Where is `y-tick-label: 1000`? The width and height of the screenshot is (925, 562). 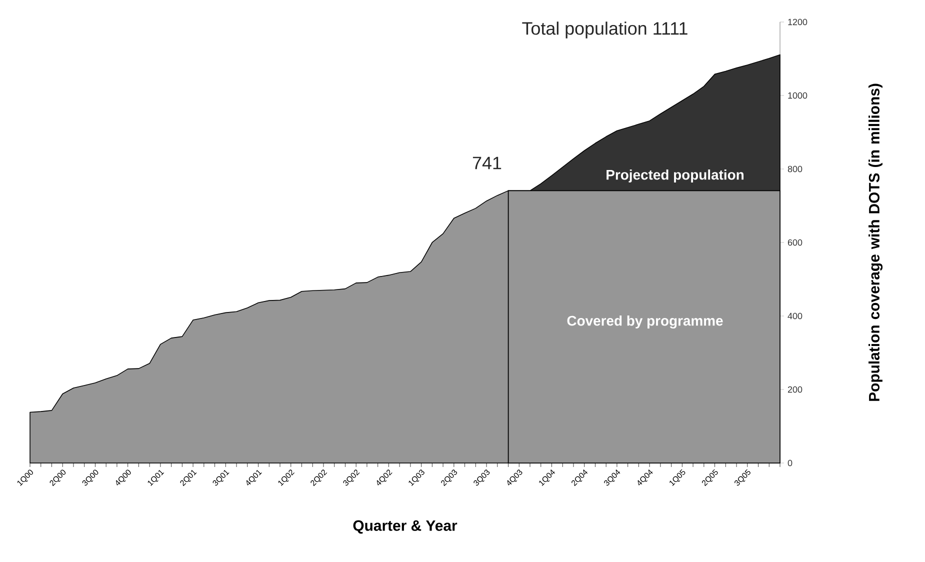 y-tick-label: 1000 is located at coordinates (798, 95).